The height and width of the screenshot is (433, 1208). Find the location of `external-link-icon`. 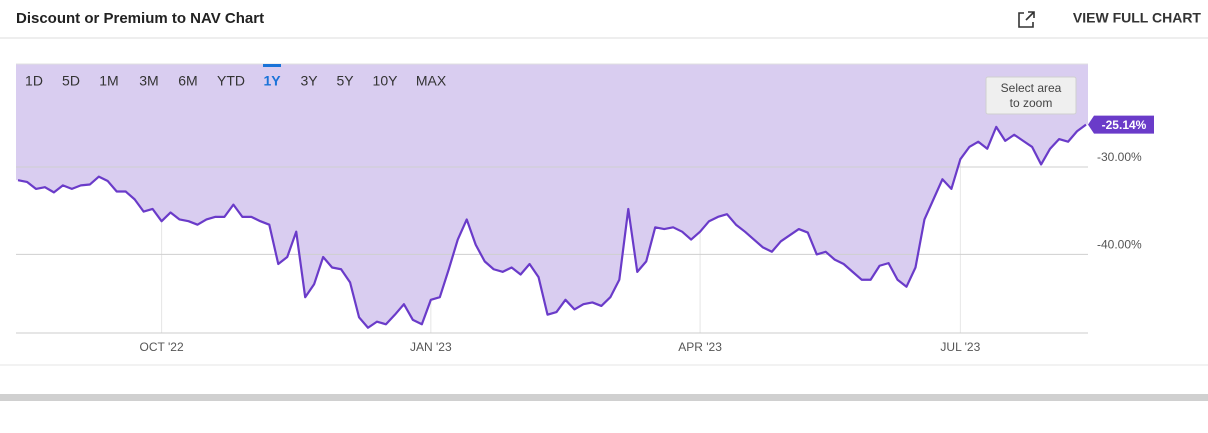

external-link-icon is located at coordinates (1026, 19).